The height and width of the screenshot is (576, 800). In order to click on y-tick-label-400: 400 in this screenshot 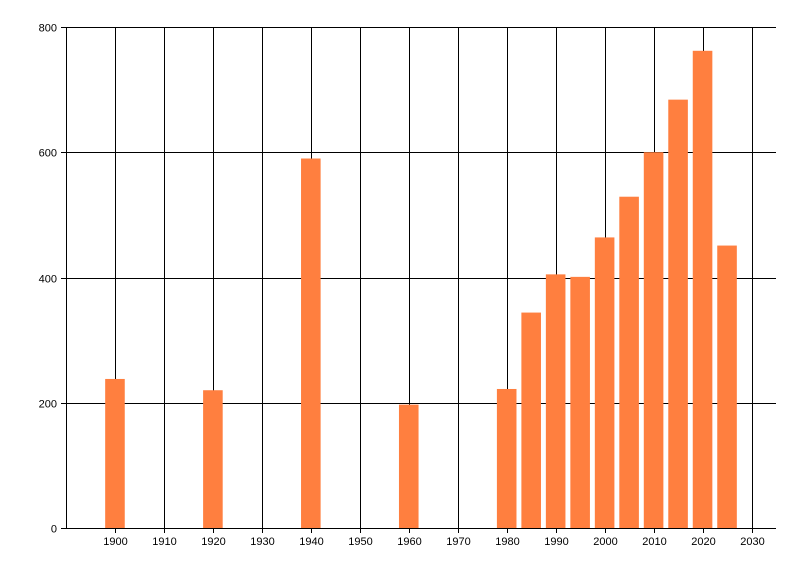, I will do `click(48, 280)`.